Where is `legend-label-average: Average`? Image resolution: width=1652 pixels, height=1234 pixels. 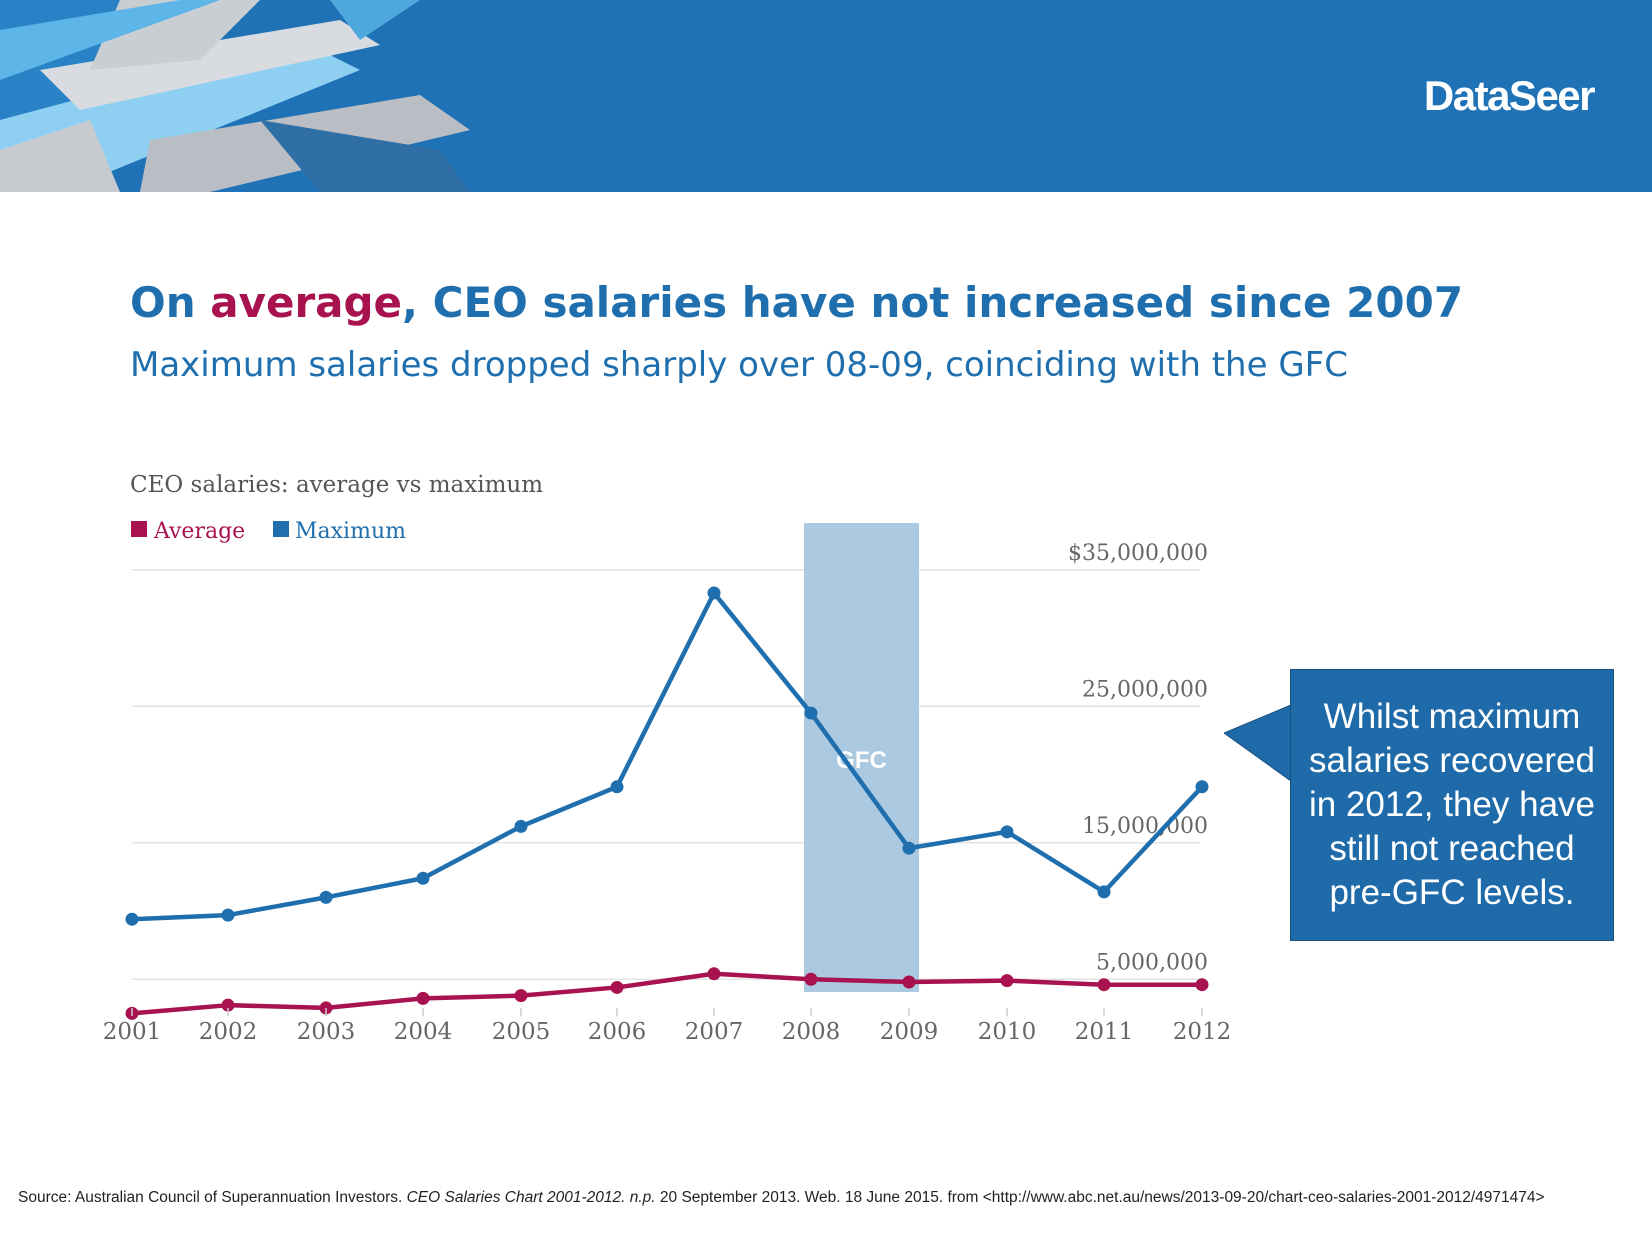
legend-label-average: Average is located at coordinates (199, 531).